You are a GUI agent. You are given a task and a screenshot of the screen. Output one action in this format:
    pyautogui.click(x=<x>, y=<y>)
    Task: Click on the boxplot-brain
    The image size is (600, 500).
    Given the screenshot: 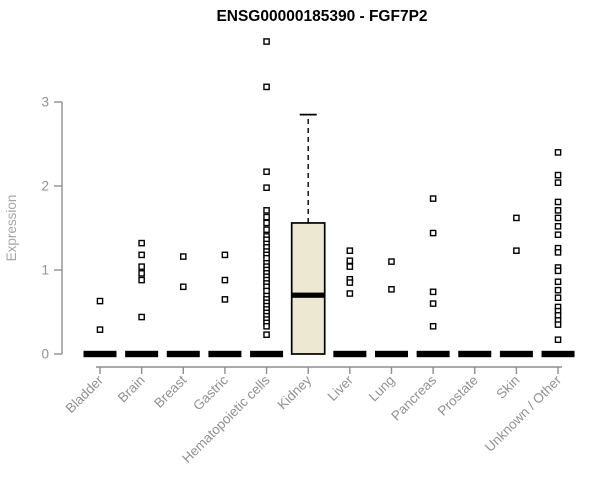 What is the action you would take?
    pyautogui.click(x=142, y=298)
    